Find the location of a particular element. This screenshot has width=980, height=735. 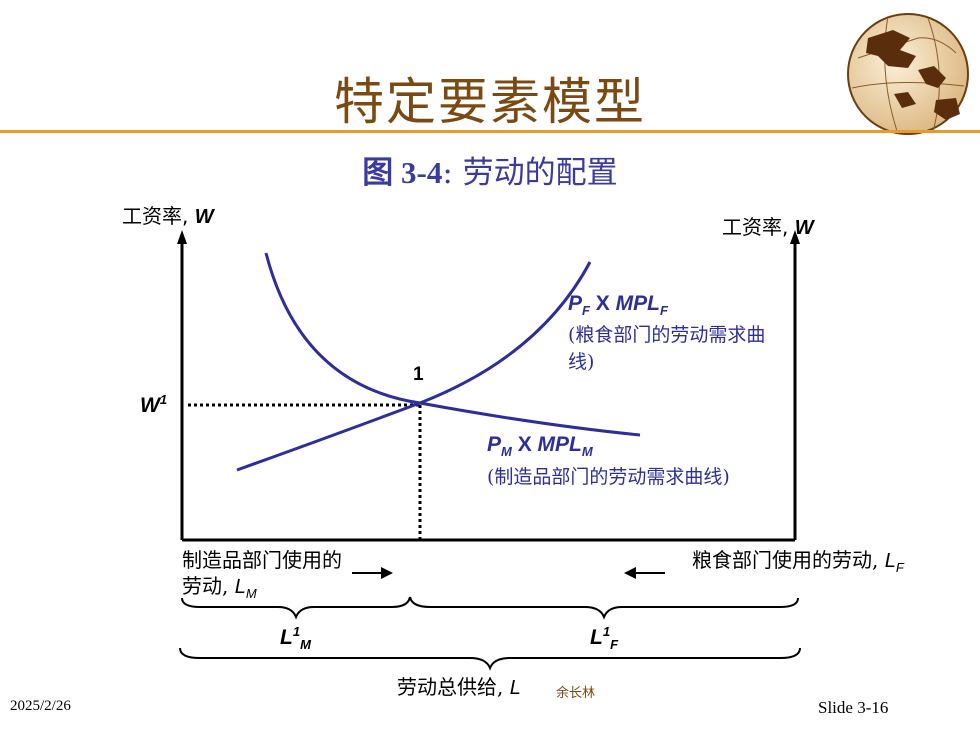

food-labor-sub: F is located at coordinates (899, 567).